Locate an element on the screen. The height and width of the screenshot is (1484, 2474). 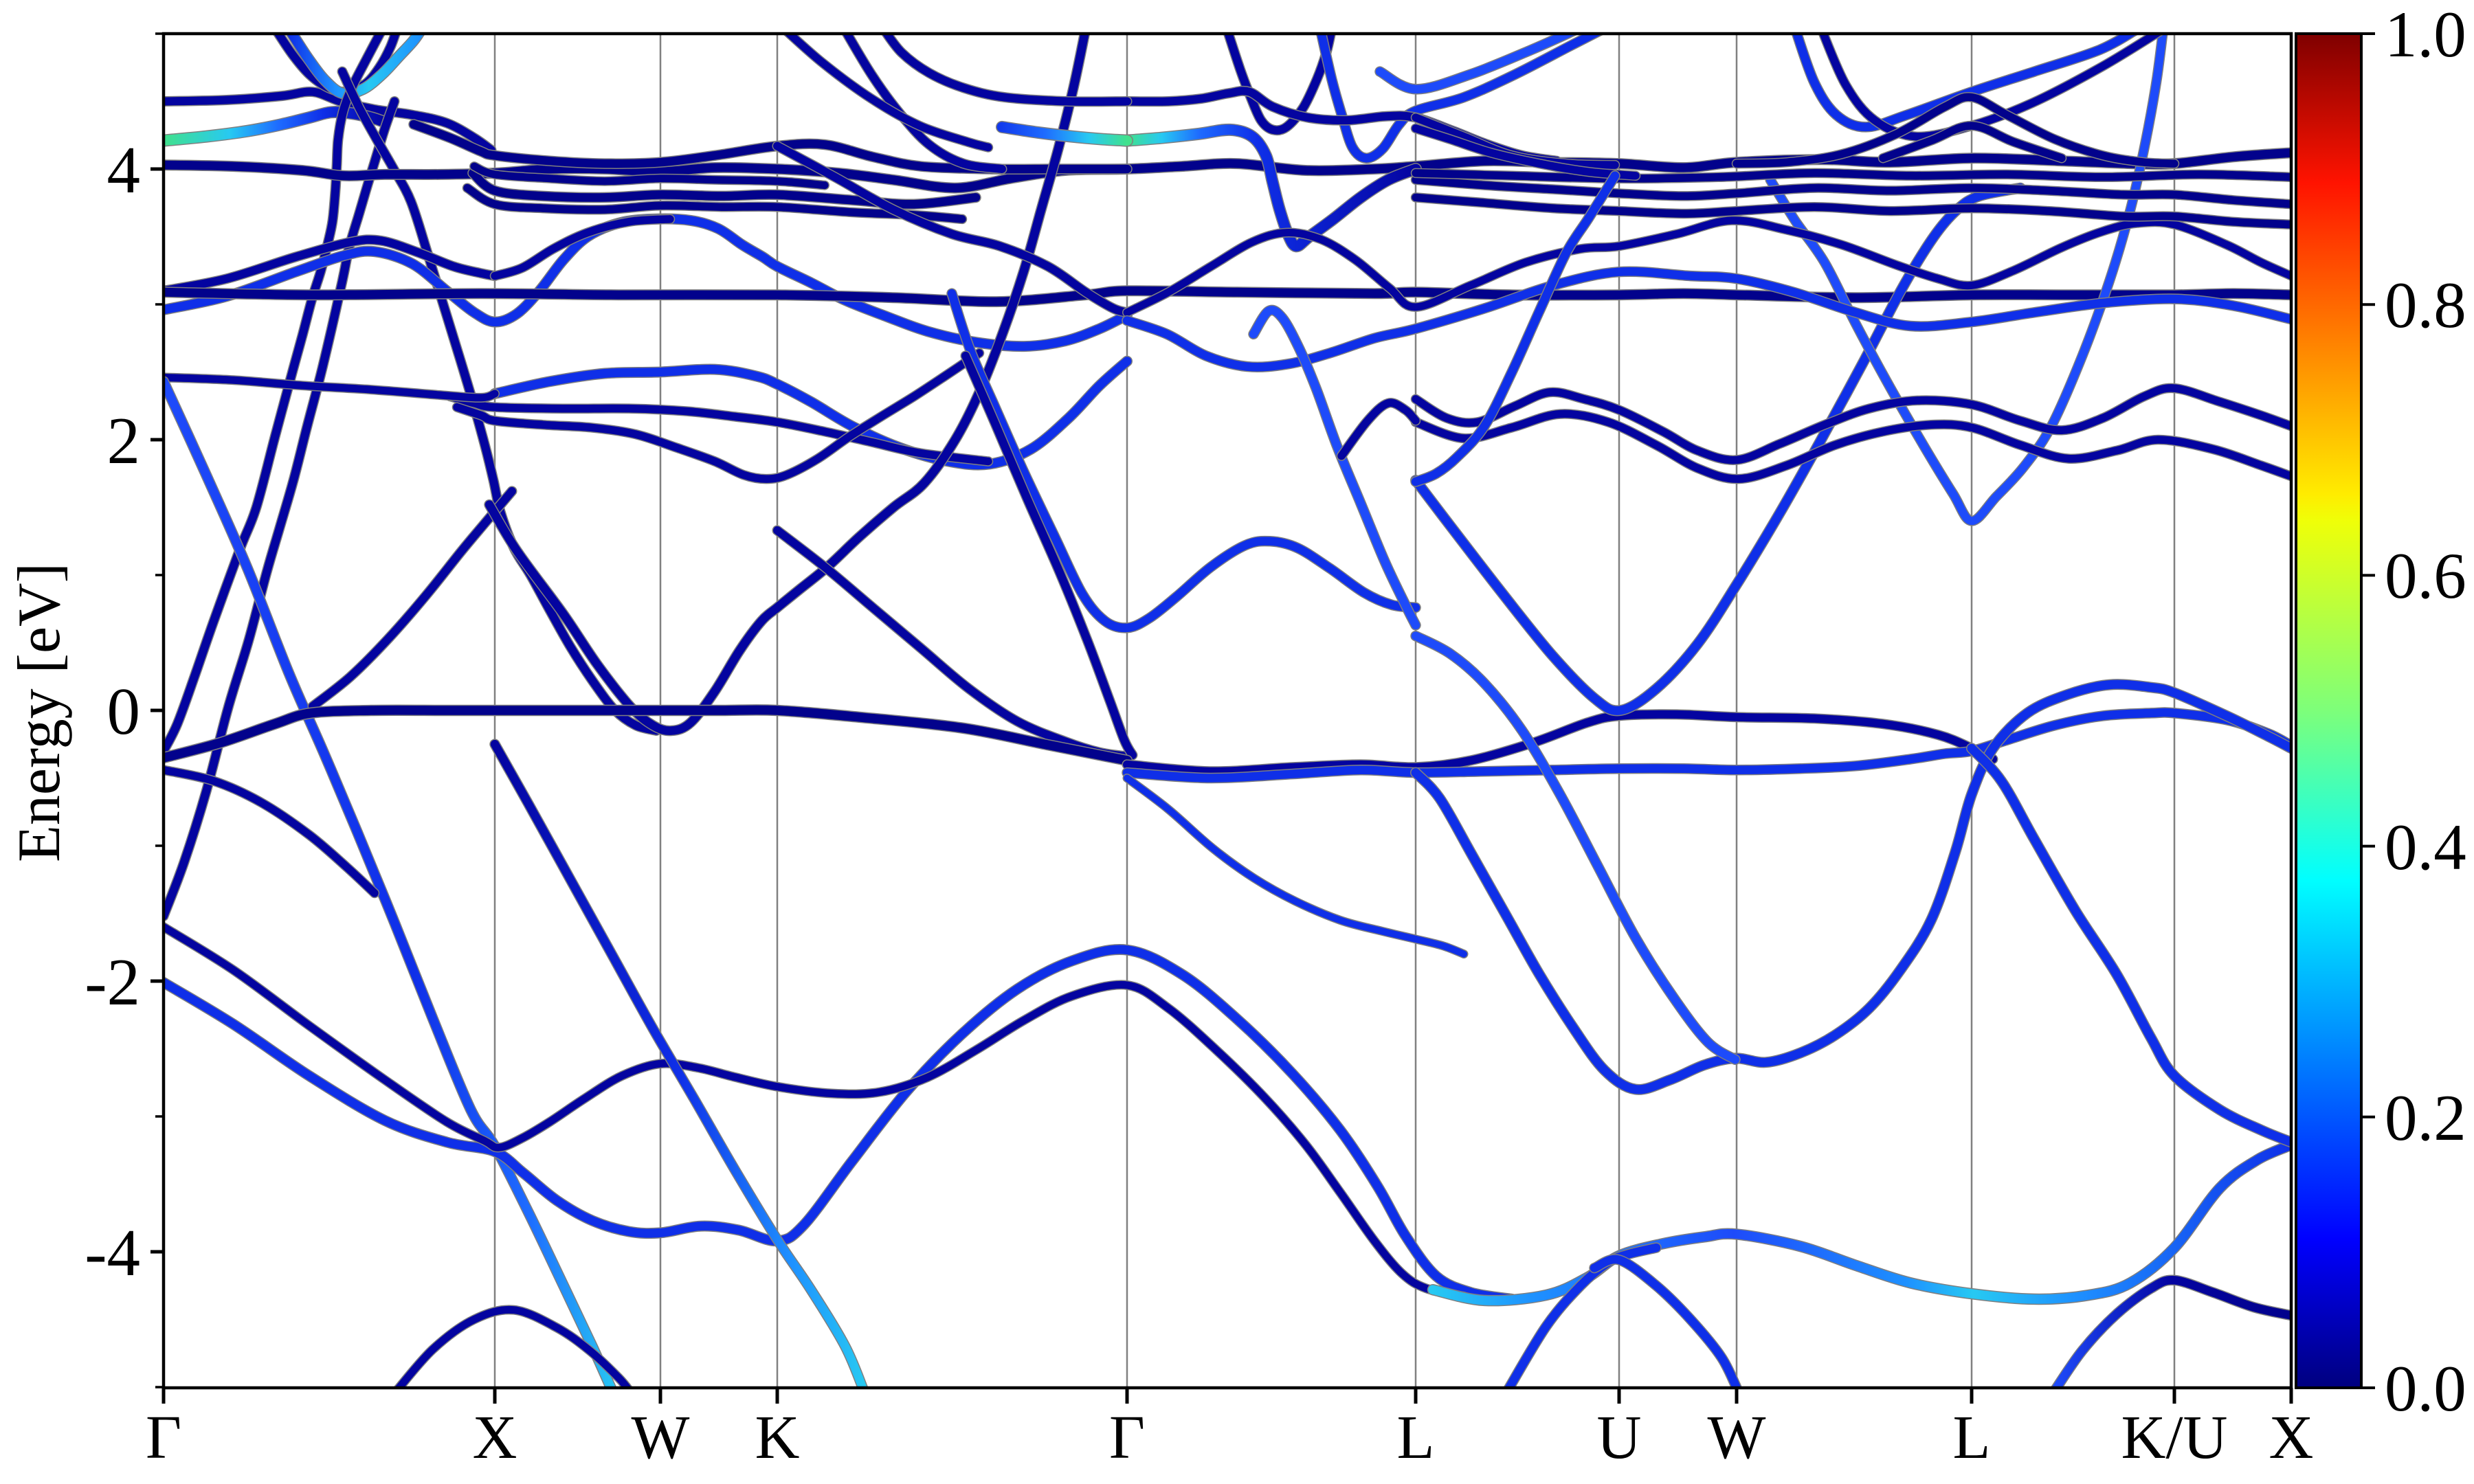
svg-text: 1.0 is located at coordinates (2425, 35).